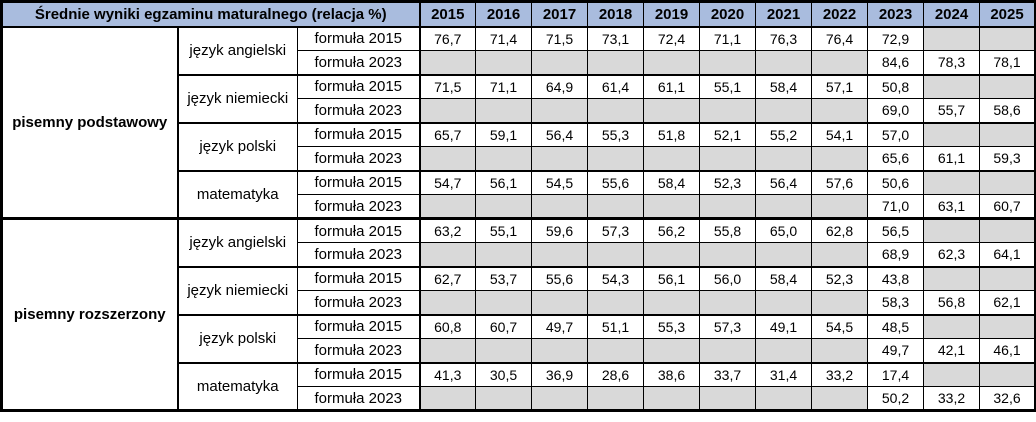  I want to click on value-cell: 56,1, so click(672, 278).